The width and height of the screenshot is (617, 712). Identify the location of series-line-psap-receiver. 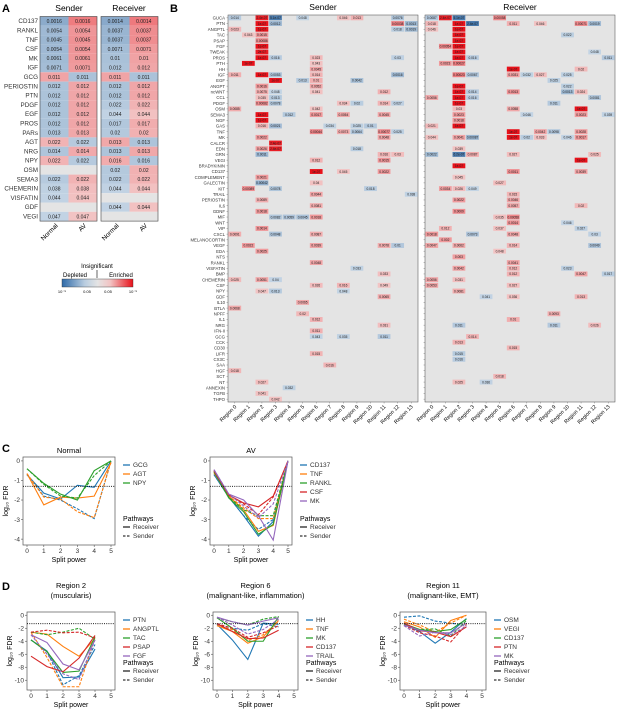
(63, 654).